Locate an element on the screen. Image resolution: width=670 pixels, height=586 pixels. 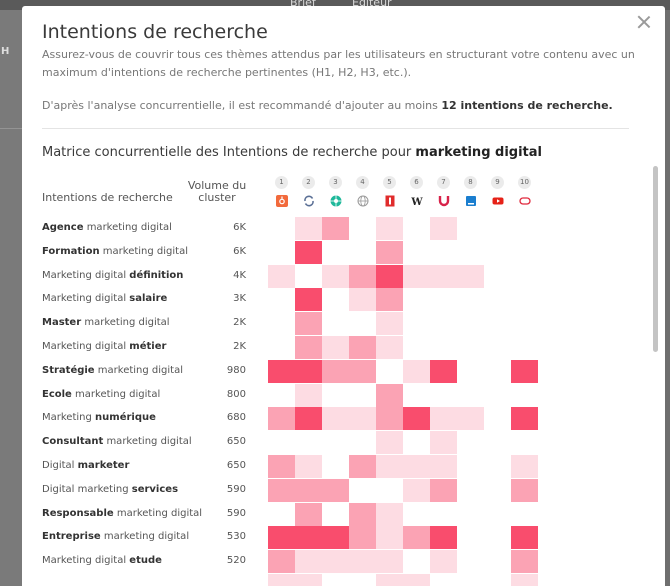
competitor-column-2: 2 is located at coordinates (308, 191).